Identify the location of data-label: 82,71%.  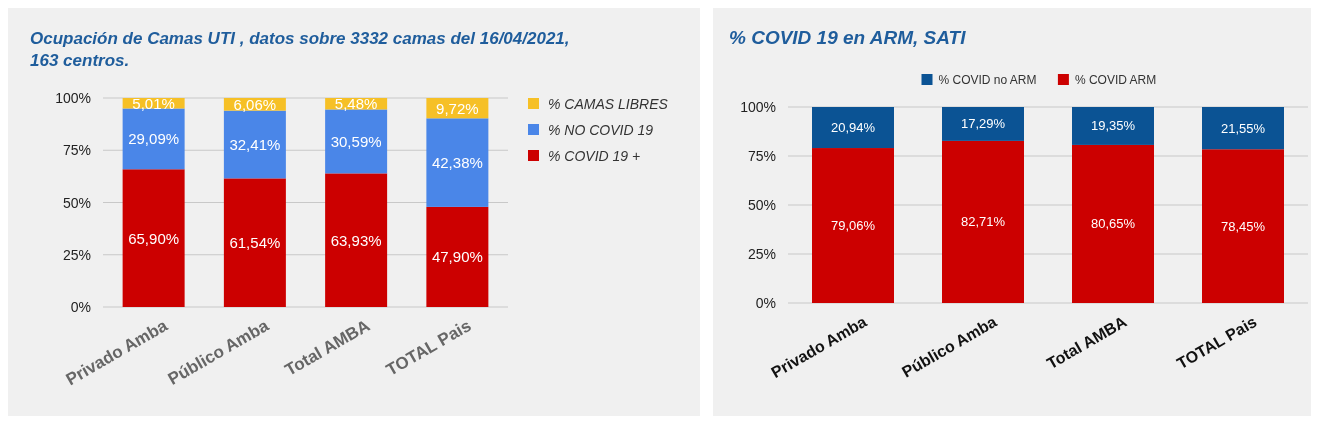
(983, 222).